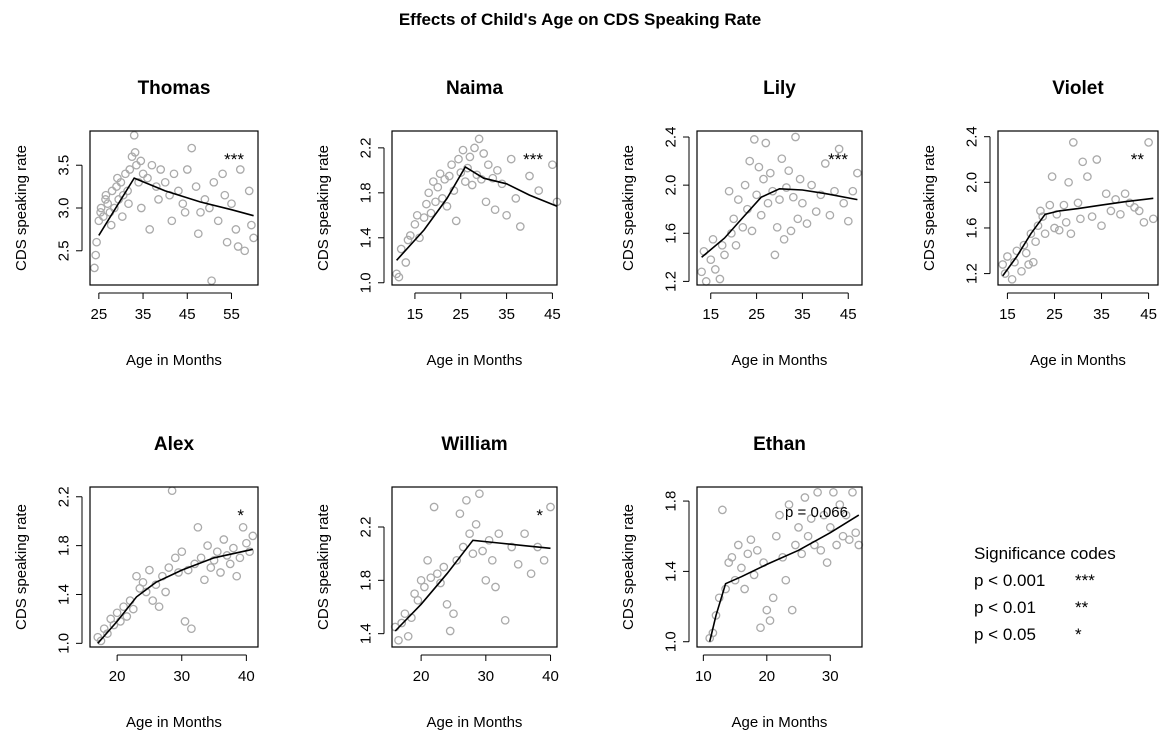 The height and width of the screenshot is (736, 1160). Describe the element at coordinates (176, 206) in the screenshot. I see `fit-line` at that location.